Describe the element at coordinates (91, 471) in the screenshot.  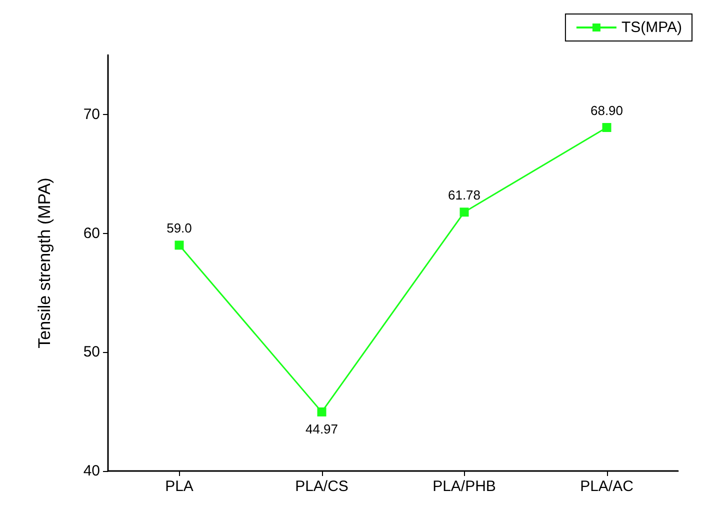
I see `y-tick-label: 40` at that location.